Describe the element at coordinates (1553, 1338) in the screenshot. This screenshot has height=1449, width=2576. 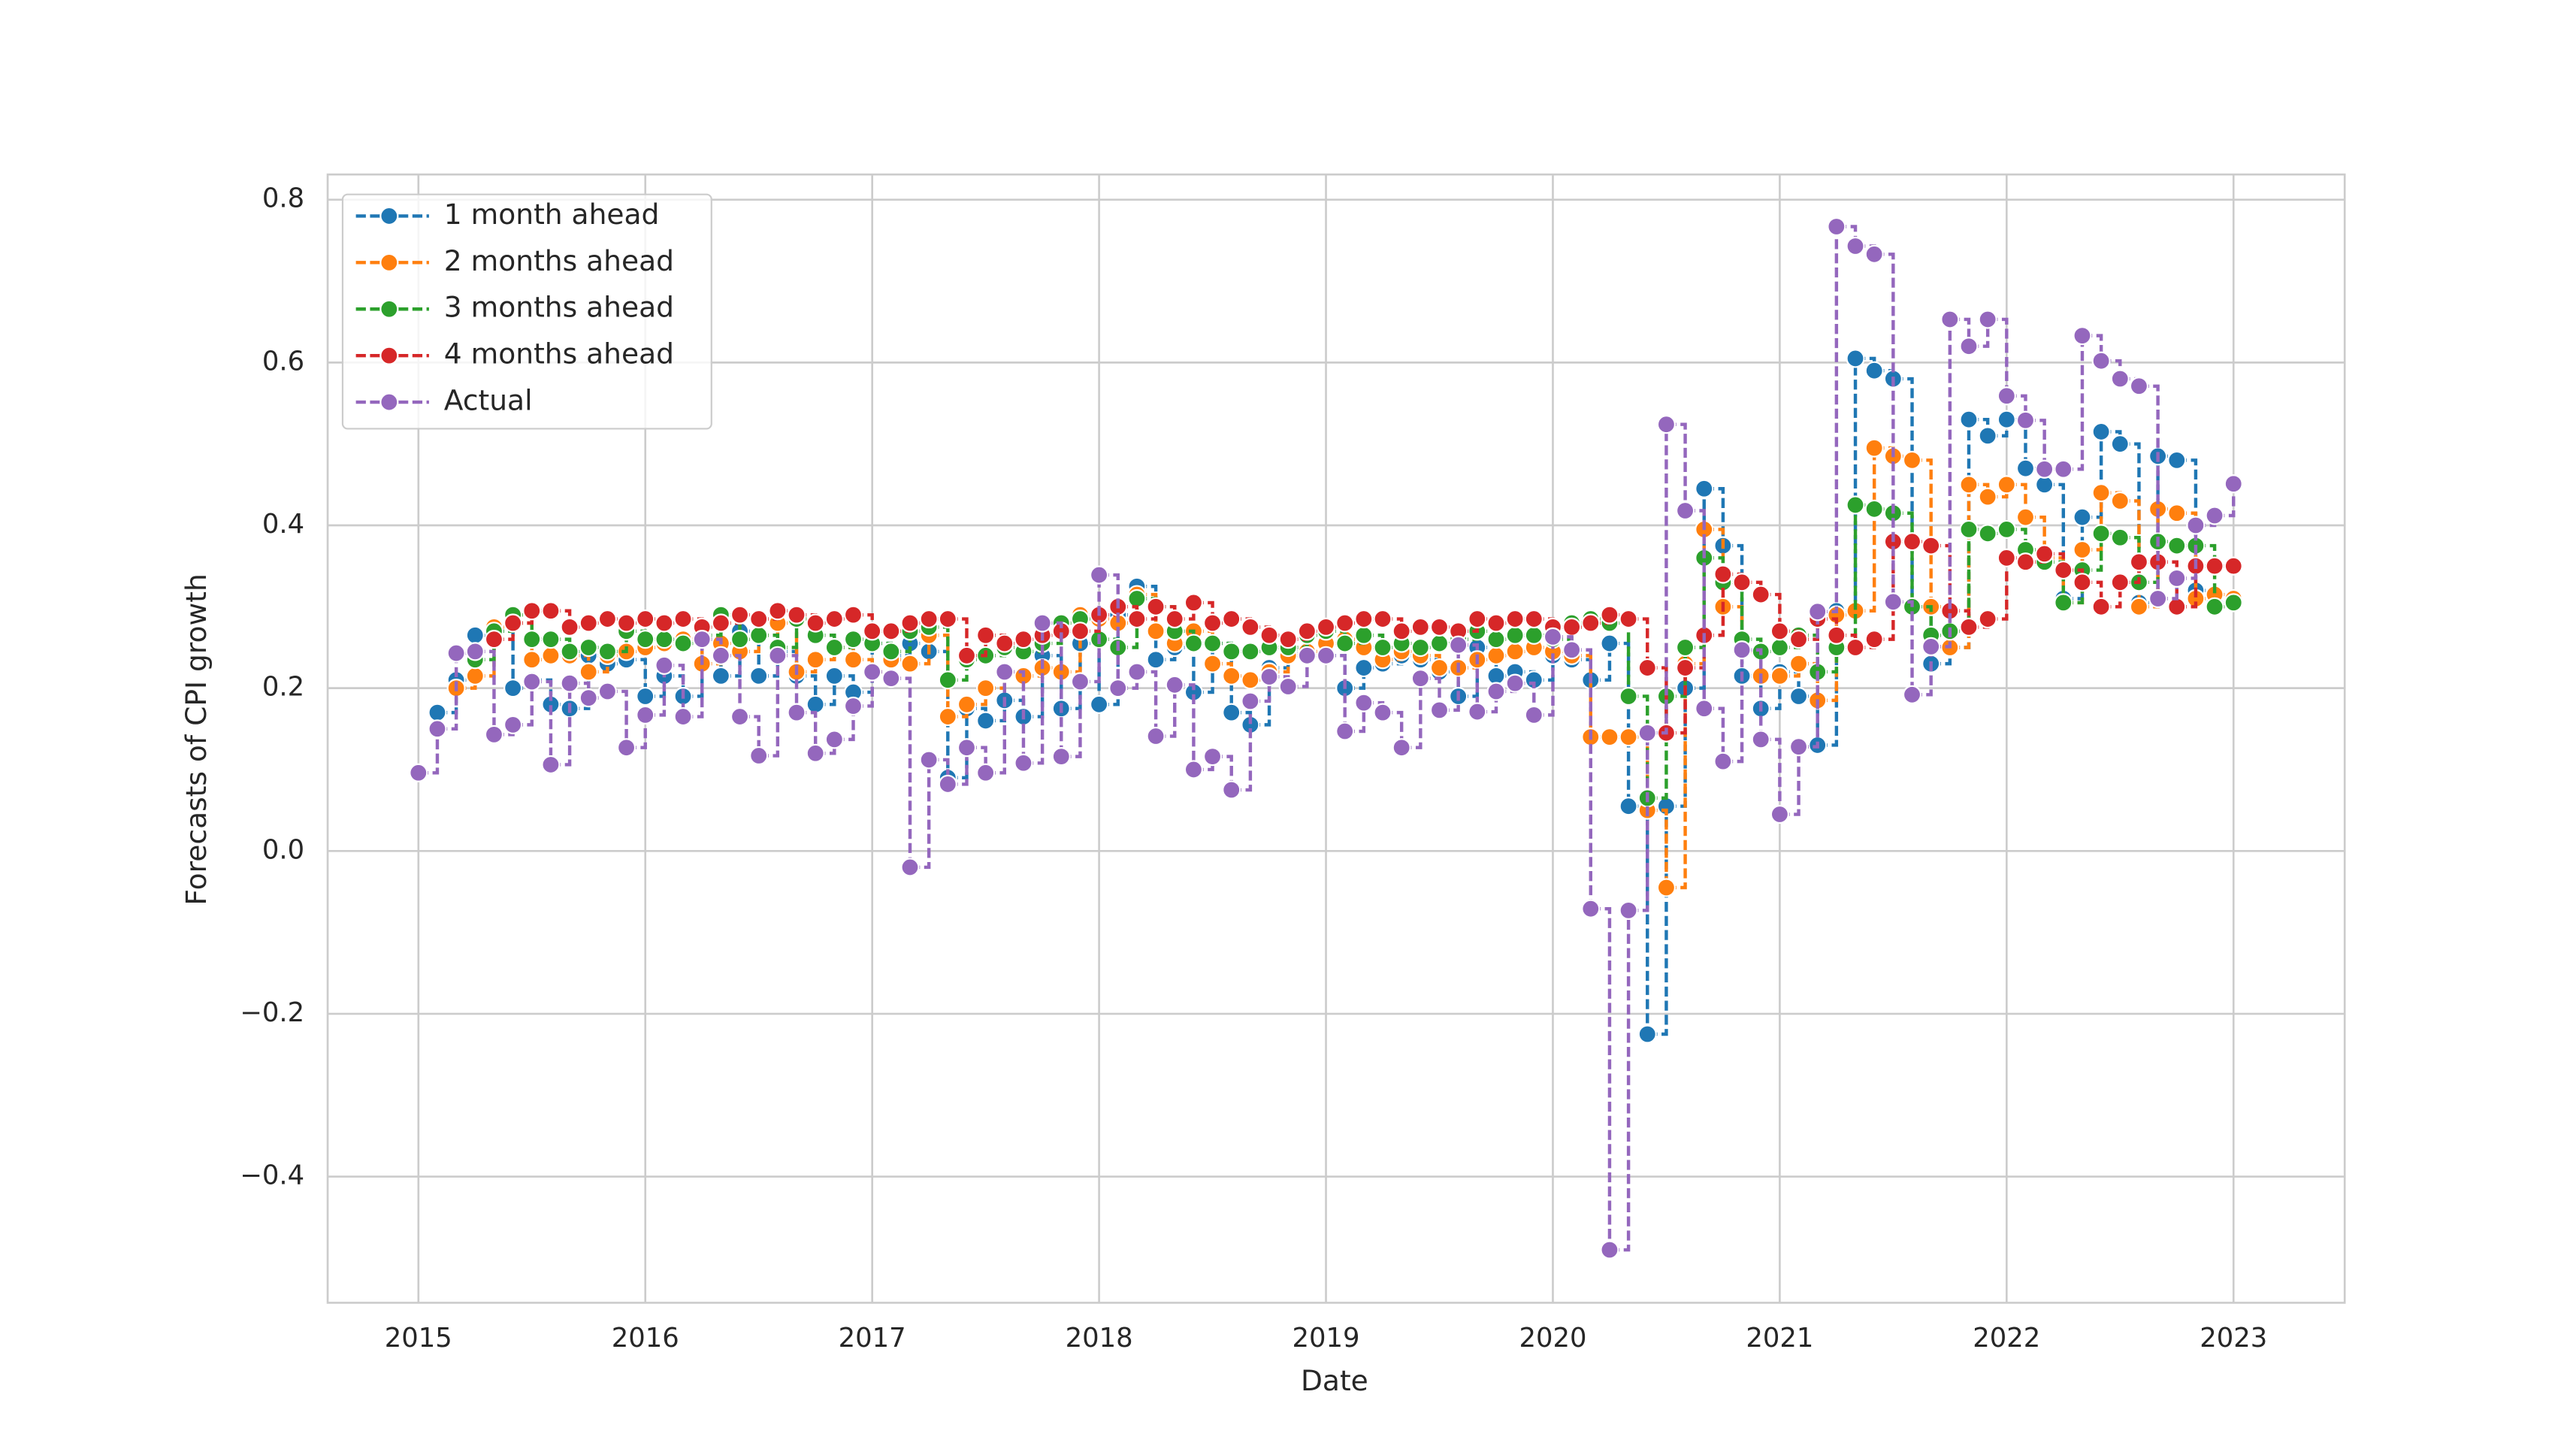
I see `x-tick-label: 2020` at that location.